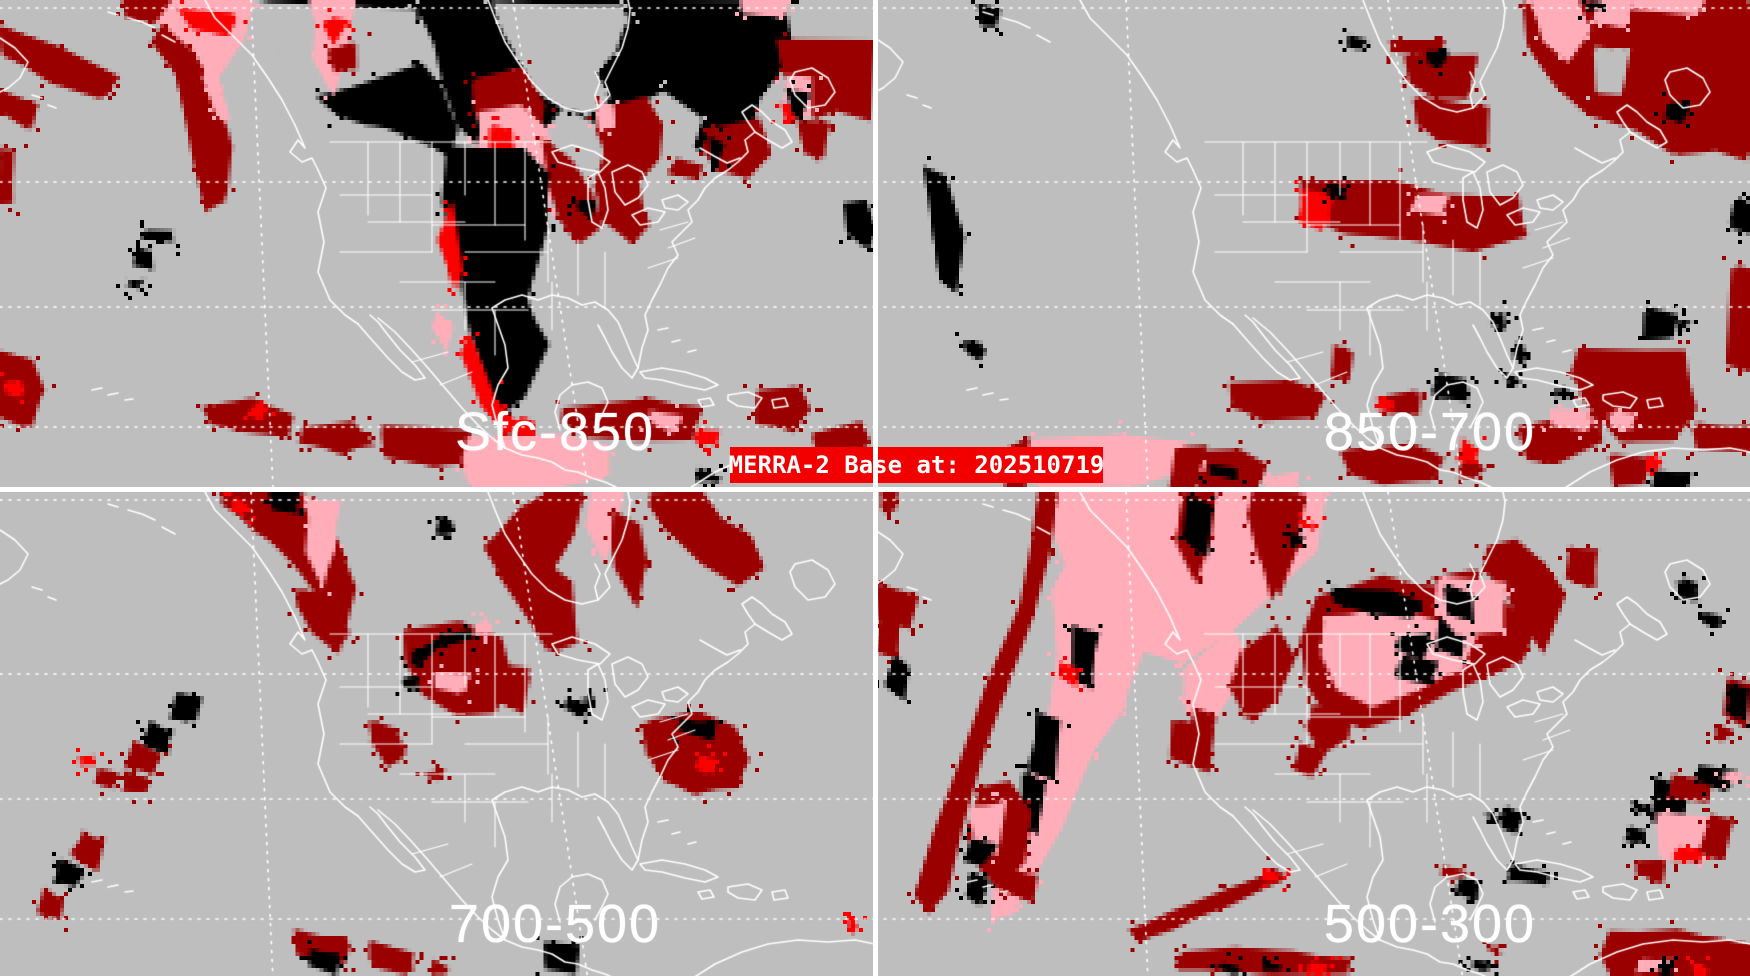 Image resolution: width=1750 pixels, height=976 pixels. Describe the element at coordinates (555, 432) in the screenshot. I see `panel-layer-label: Sfc-850` at that location.